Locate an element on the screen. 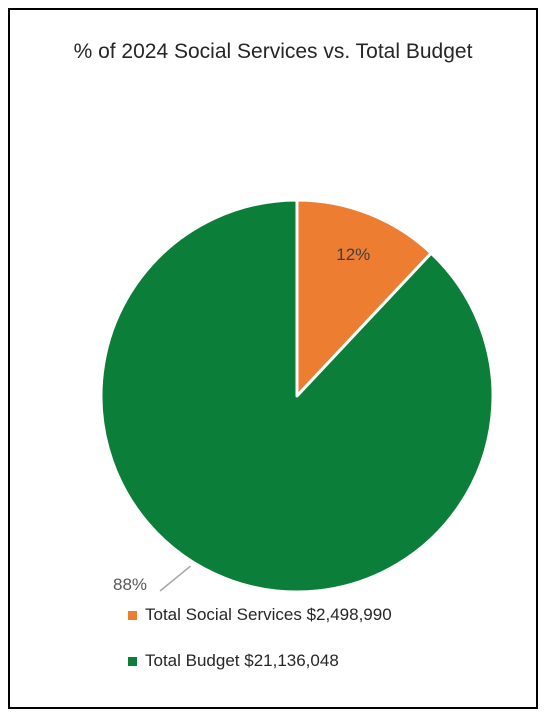  legend-item-social-services: Total Social Services $2,498,990 is located at coordinates (260, 615).